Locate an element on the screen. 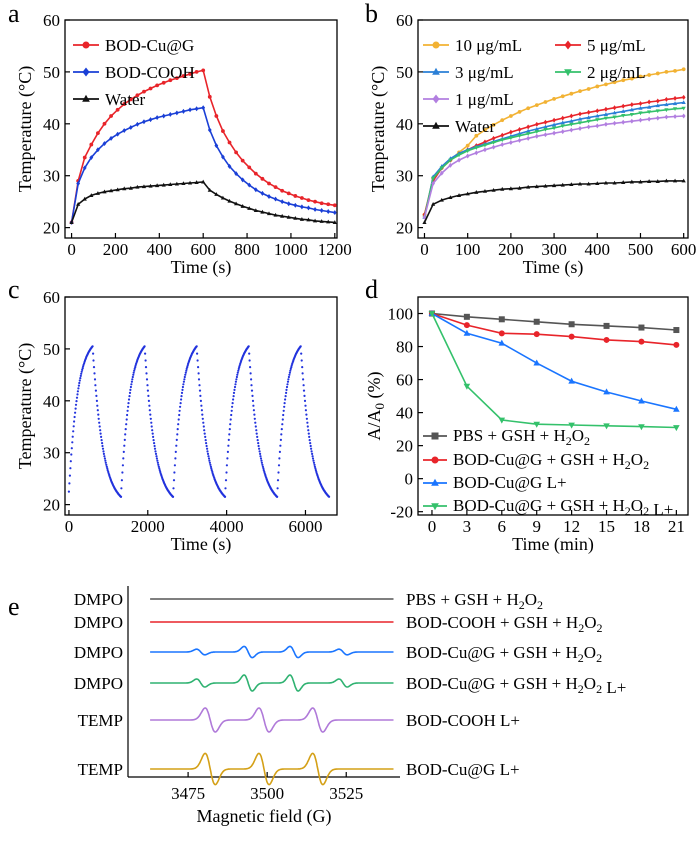  x-tick-label: 1000 is located at coordinates (291, 249).